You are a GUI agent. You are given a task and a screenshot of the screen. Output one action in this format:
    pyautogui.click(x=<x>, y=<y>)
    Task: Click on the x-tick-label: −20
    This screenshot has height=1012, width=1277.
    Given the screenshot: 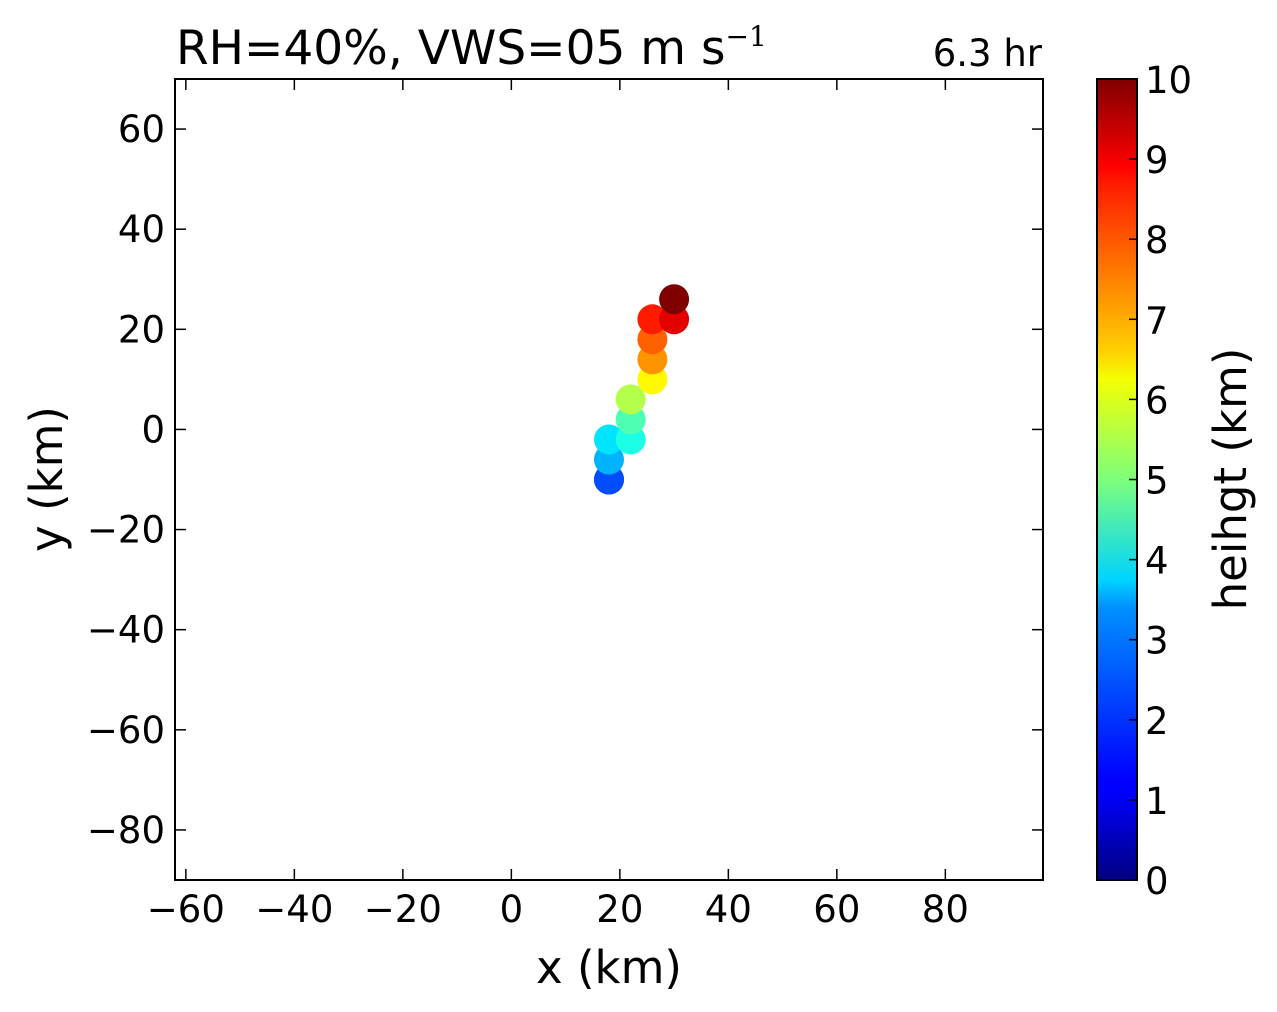 What is the action you would take?
    pyautogui.click(x=403, y=909)
    